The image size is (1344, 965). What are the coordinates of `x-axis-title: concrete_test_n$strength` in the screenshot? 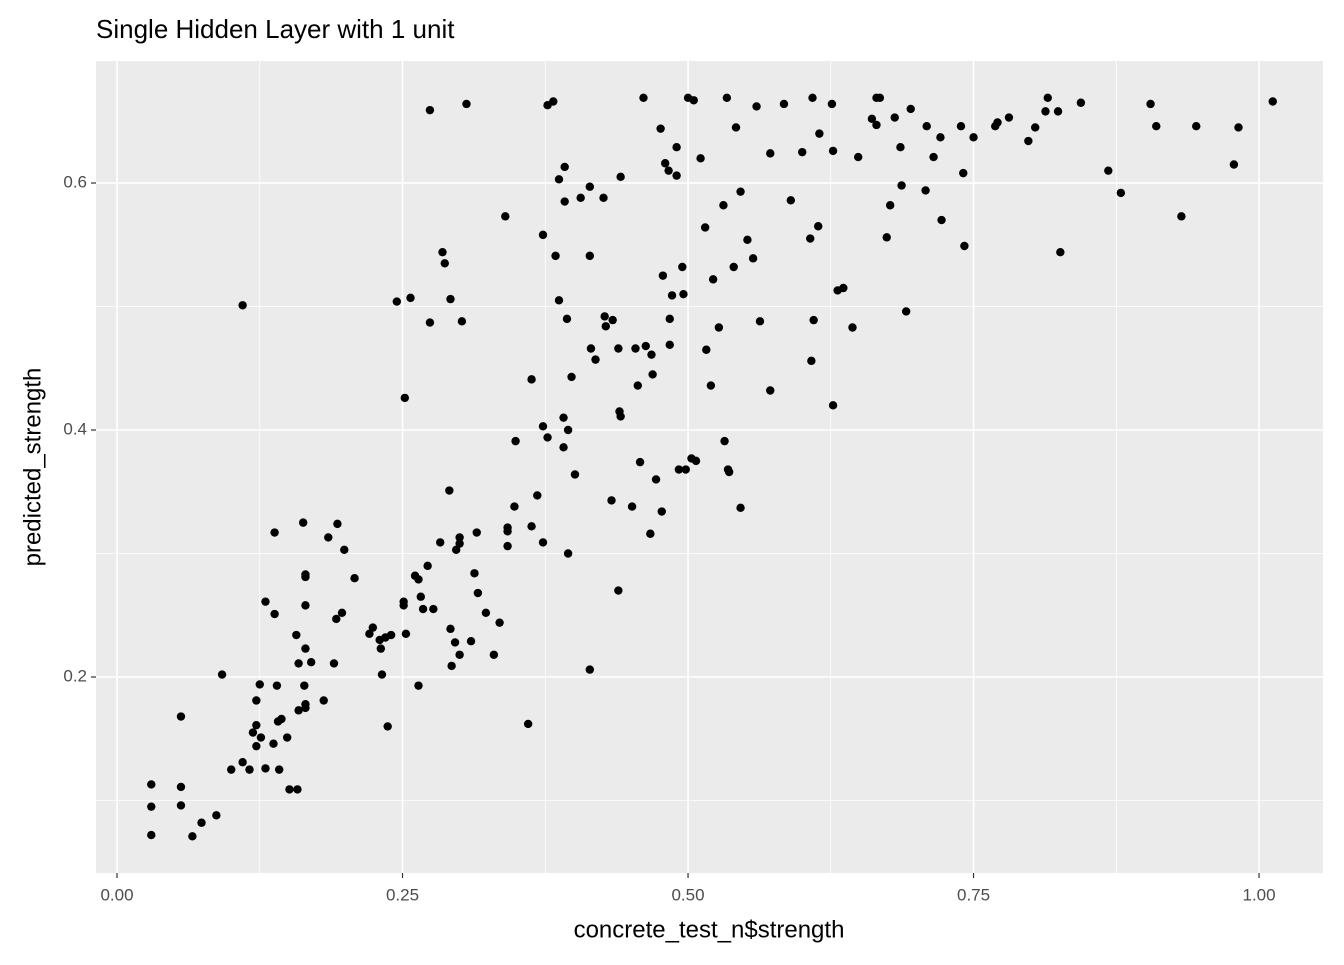 It's located at (709, 929).